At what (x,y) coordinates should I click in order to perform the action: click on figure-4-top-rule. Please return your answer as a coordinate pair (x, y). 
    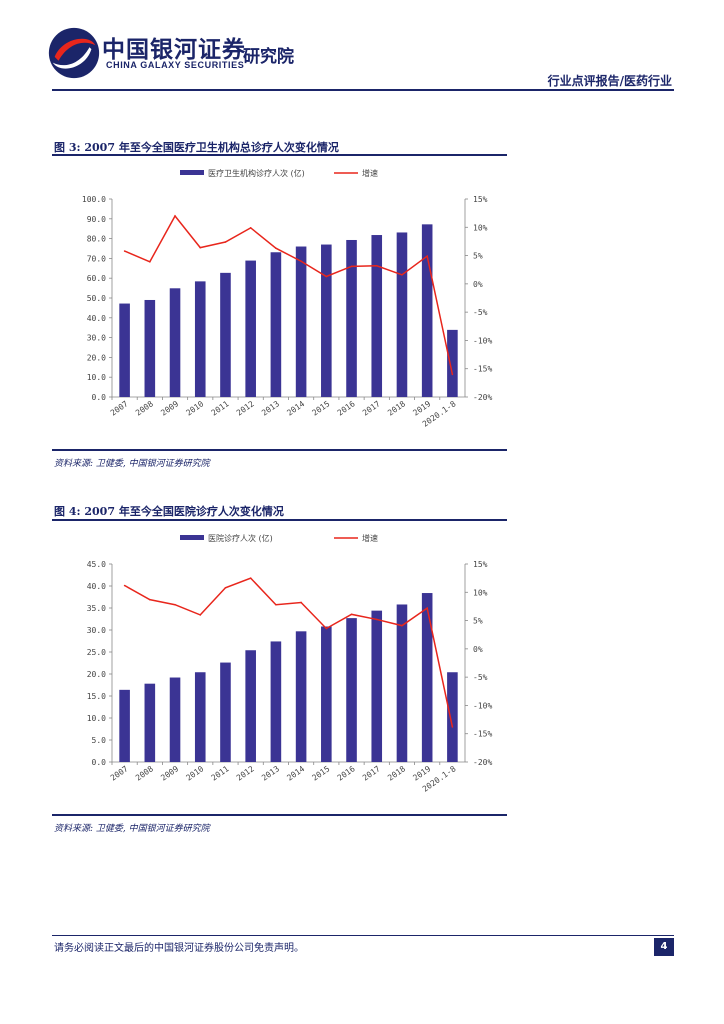
    Looking at the image, I should click on (279, 520).